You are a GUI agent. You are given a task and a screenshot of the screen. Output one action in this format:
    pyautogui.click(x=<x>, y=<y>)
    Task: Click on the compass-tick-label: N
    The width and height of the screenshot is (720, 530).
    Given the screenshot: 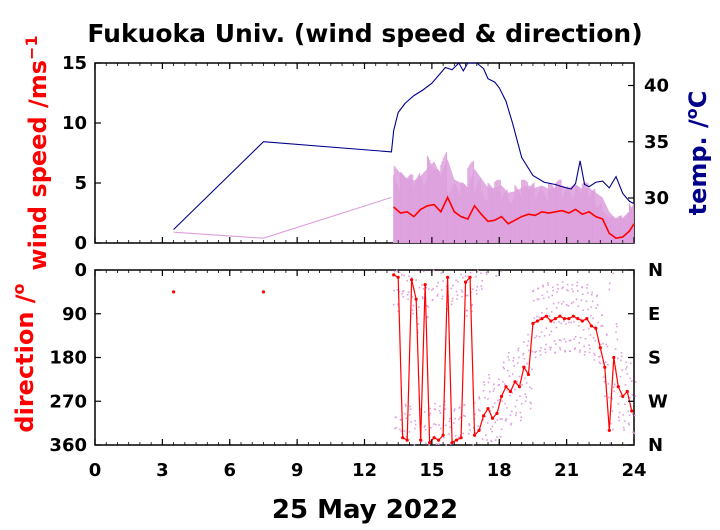 What is the action you would take?
    pyautogui.click(x=655, y=445)
    